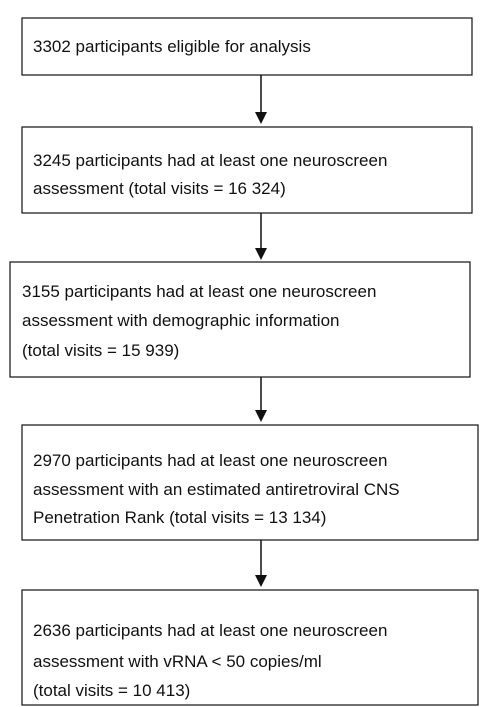 The height and width of the screenshot is (707, 492). I want to click on node-text: assessment (total visits = 16 324), so click(159, 188).